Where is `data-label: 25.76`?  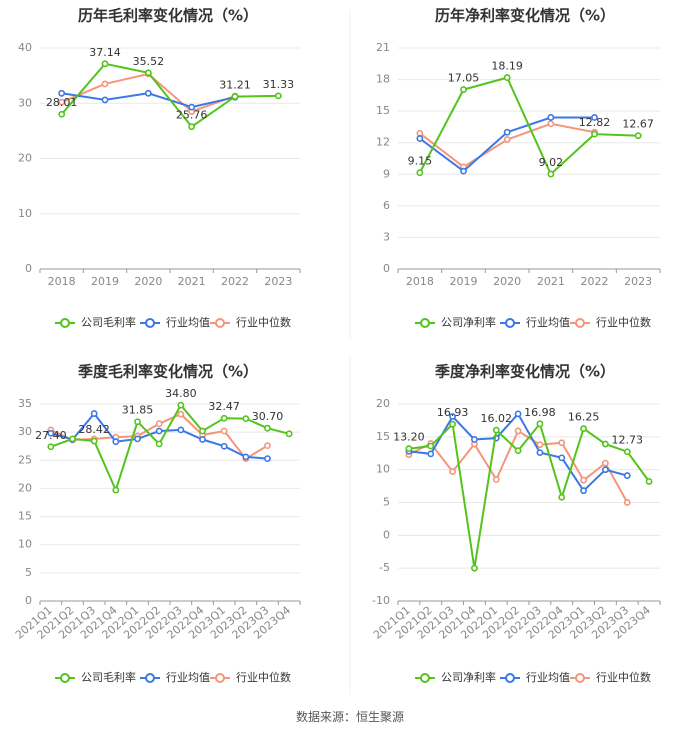 data-label: 25.76 is located at coordinates (192, 115).